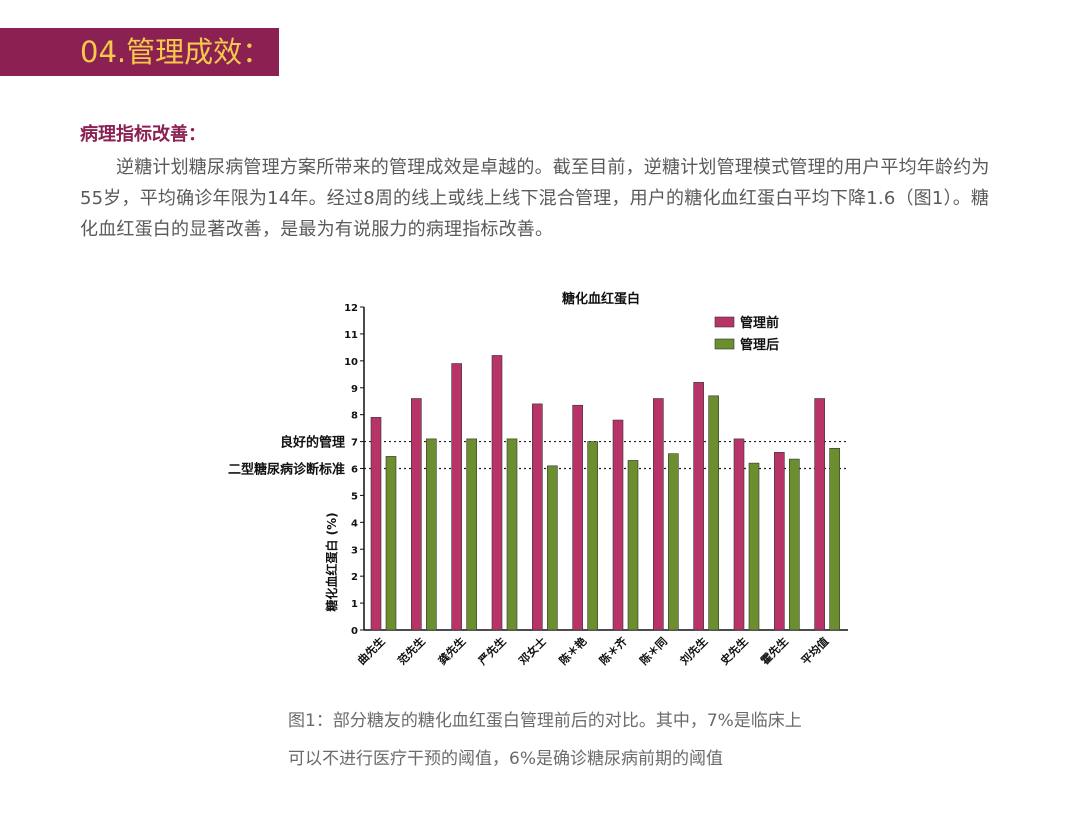 The height and width of the screenshot is (833, 1080). I want to click on y-tick-label: 8, so click(354, 416).